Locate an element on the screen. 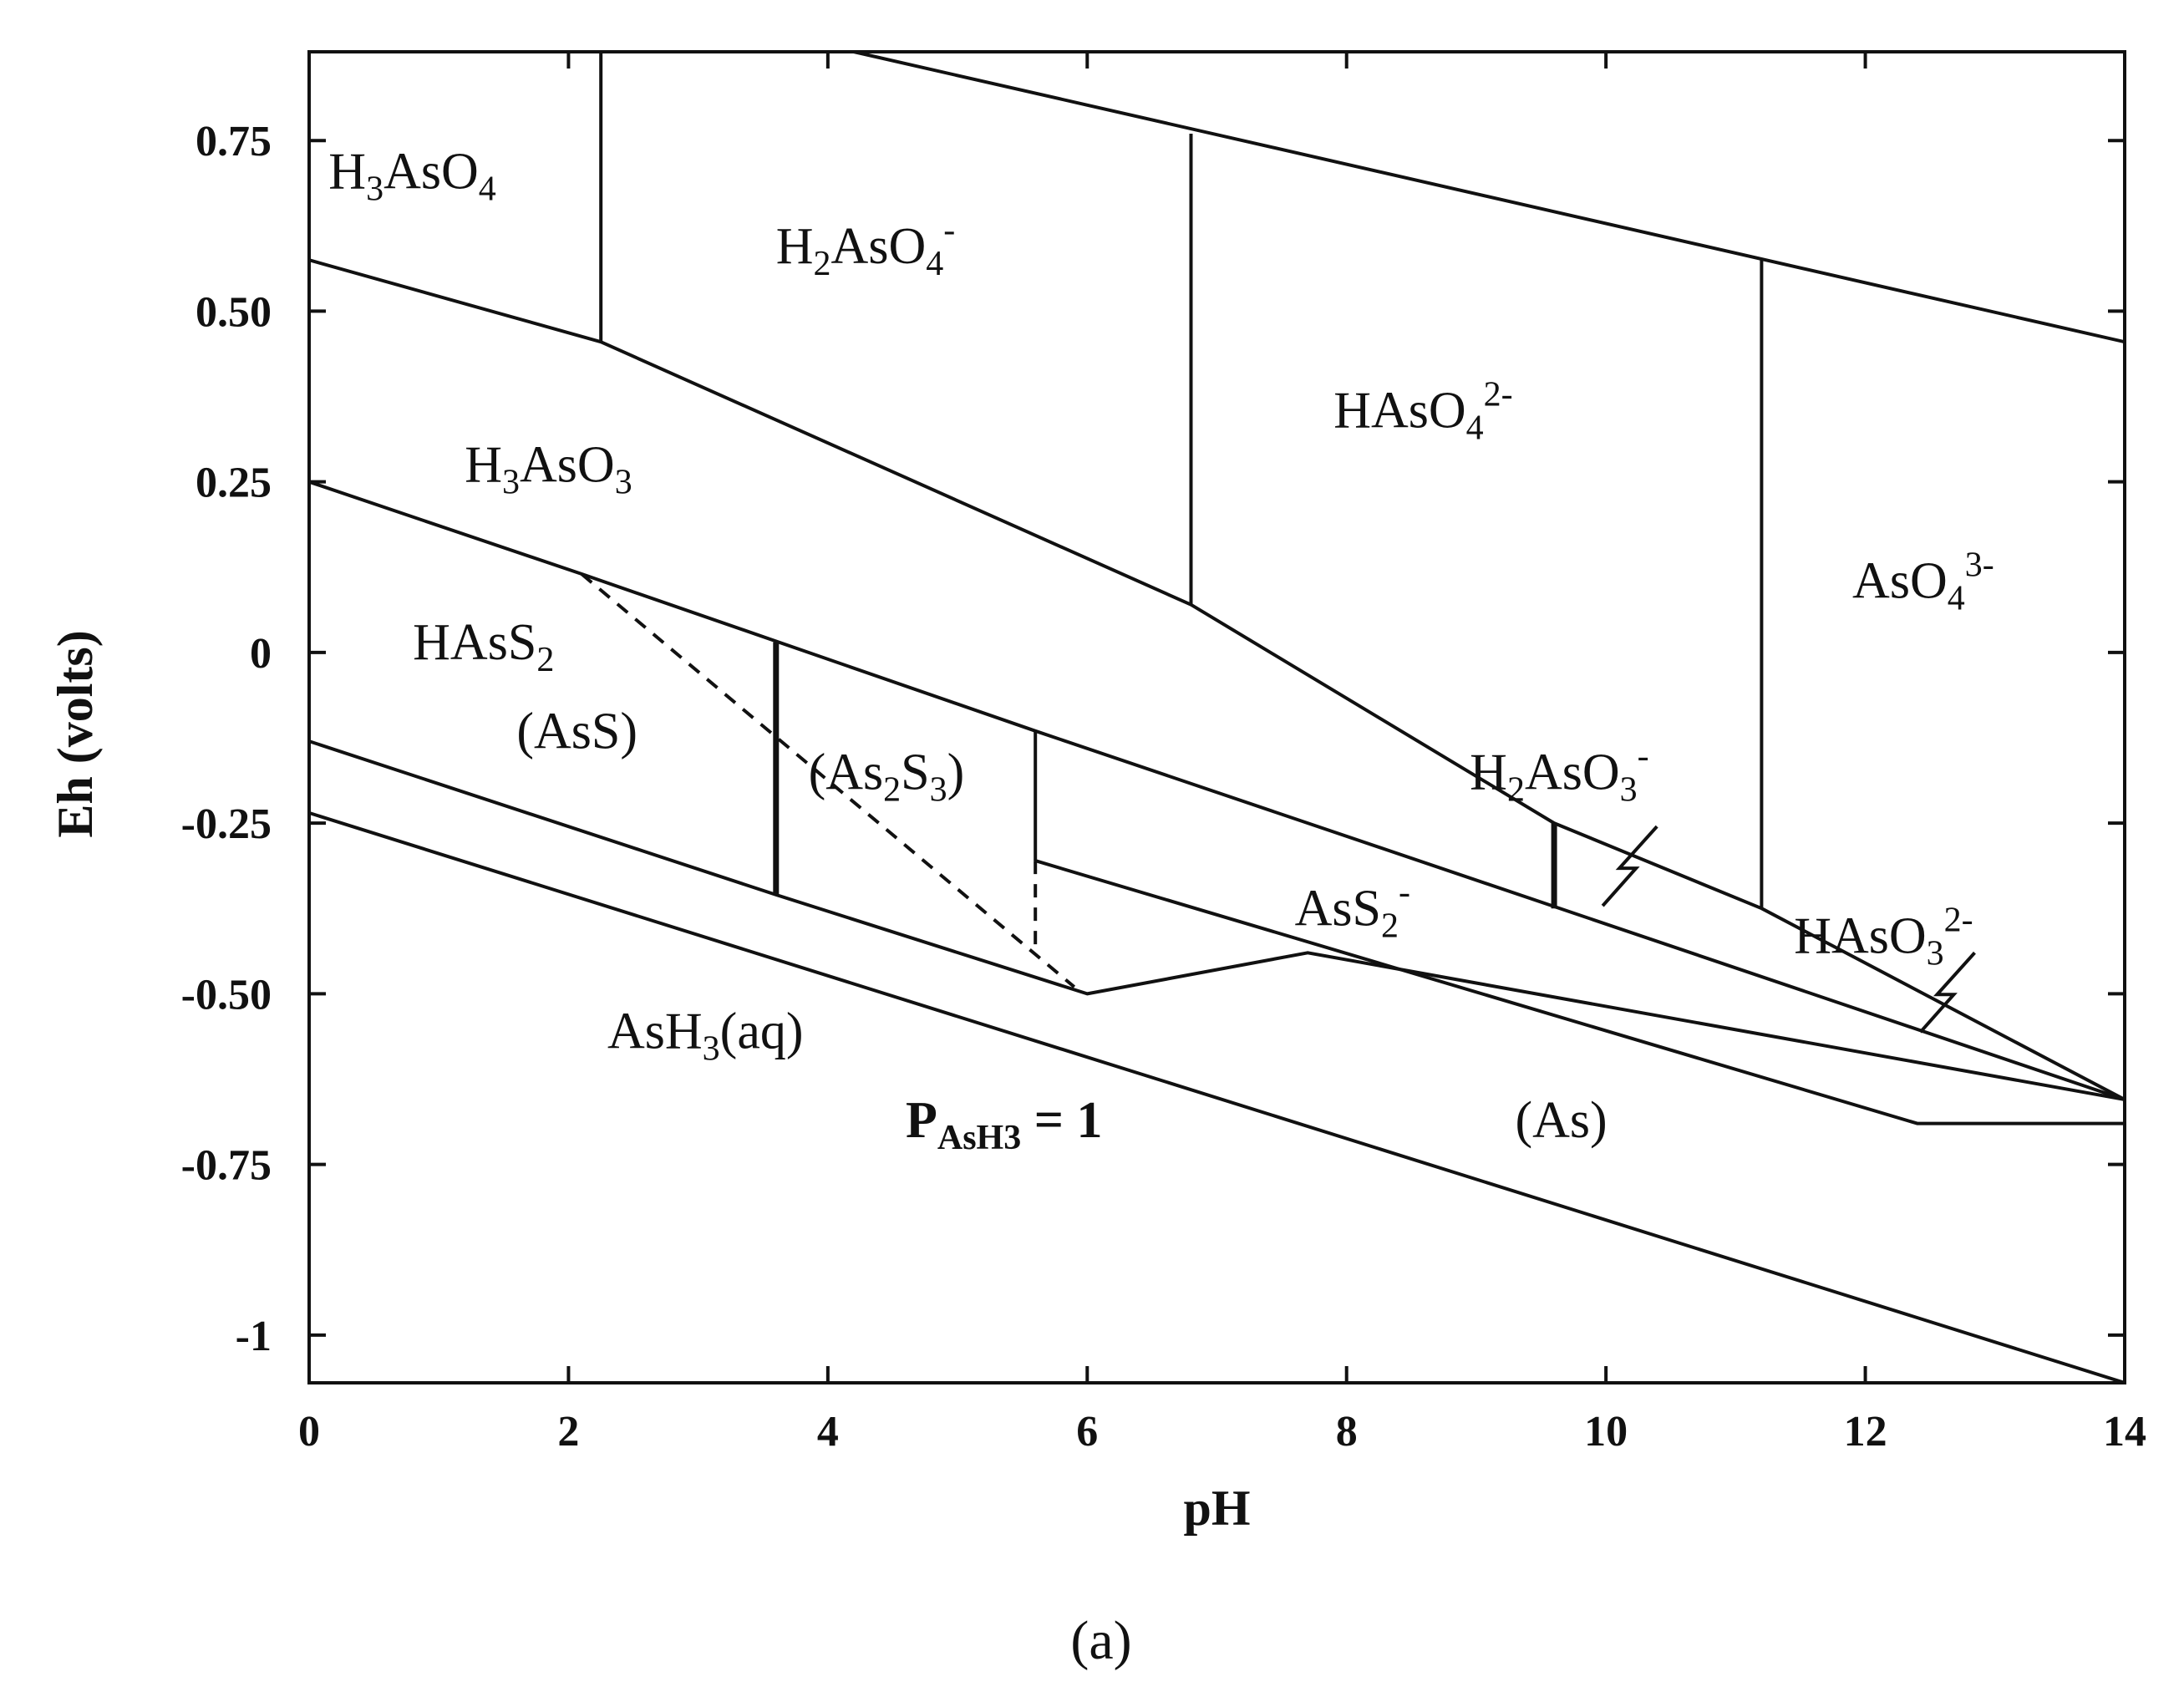 The image size is (2184, 1702). x-tick-label: 14 is located at coordinates (2124, 1432).